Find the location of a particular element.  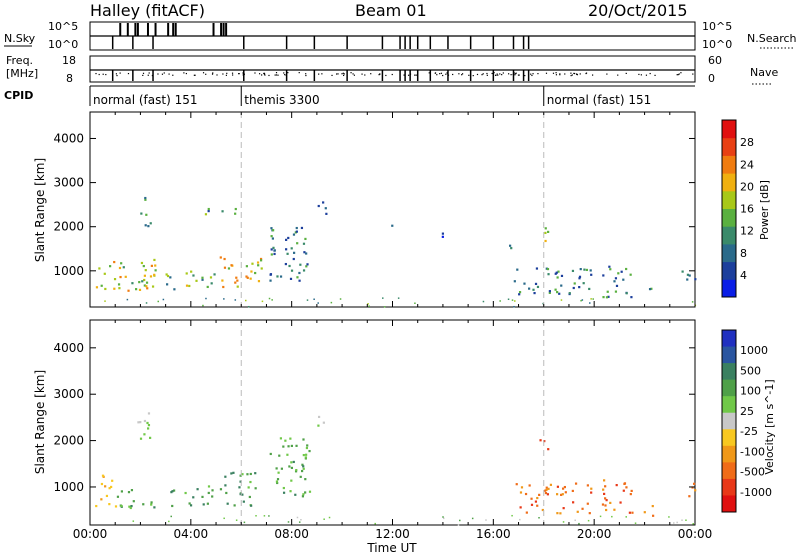

time-tick-label: 08:00 is located at coordinates (291, 534).